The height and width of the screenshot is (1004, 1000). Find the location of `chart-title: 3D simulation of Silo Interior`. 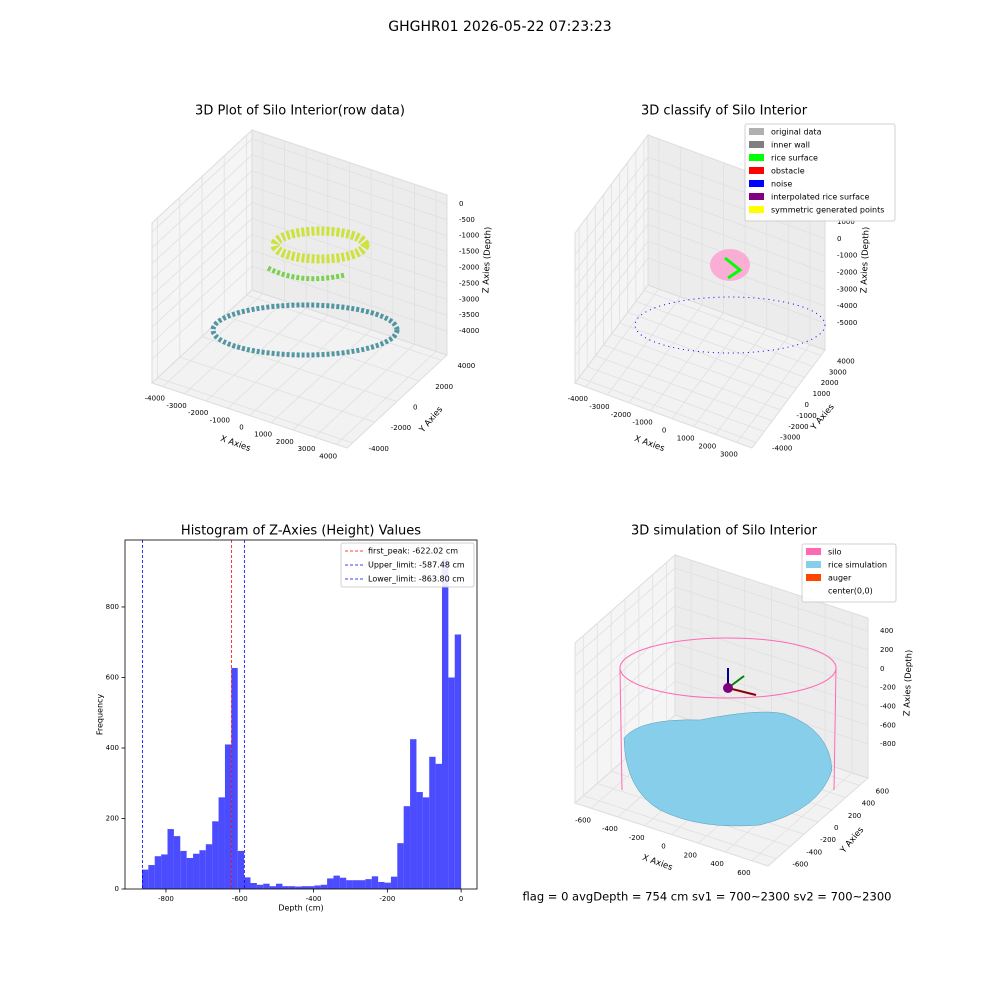

chart-title: 3D simulation of Silo Interior is located at coordinates (724, 531).